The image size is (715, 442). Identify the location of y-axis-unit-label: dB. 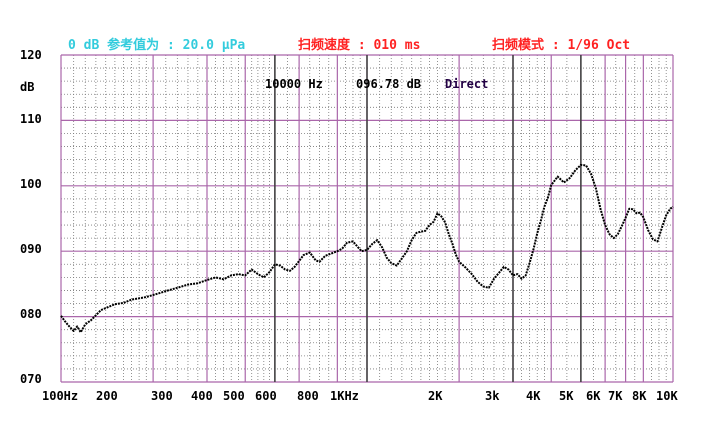
(27, 87).